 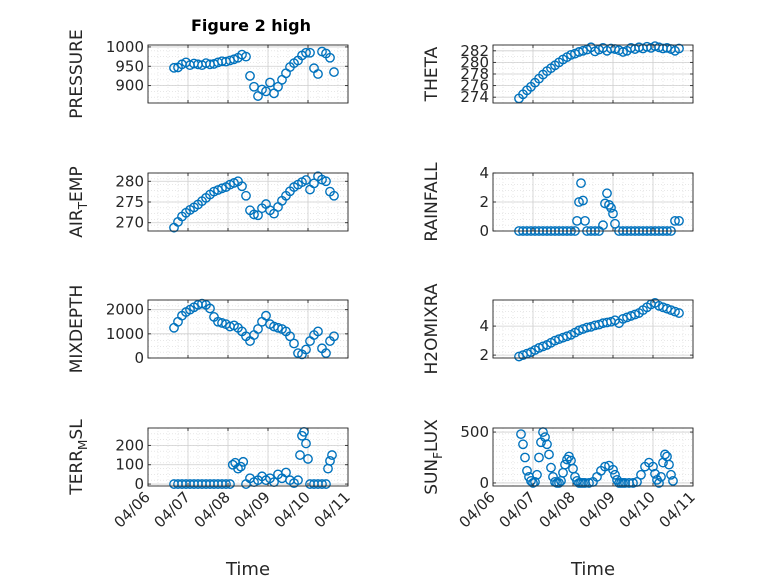 What do you see at coordinates (251, 25) in the screenshot?
I see `figure-title: Figure 2 high` at bounding box center [251, 25].